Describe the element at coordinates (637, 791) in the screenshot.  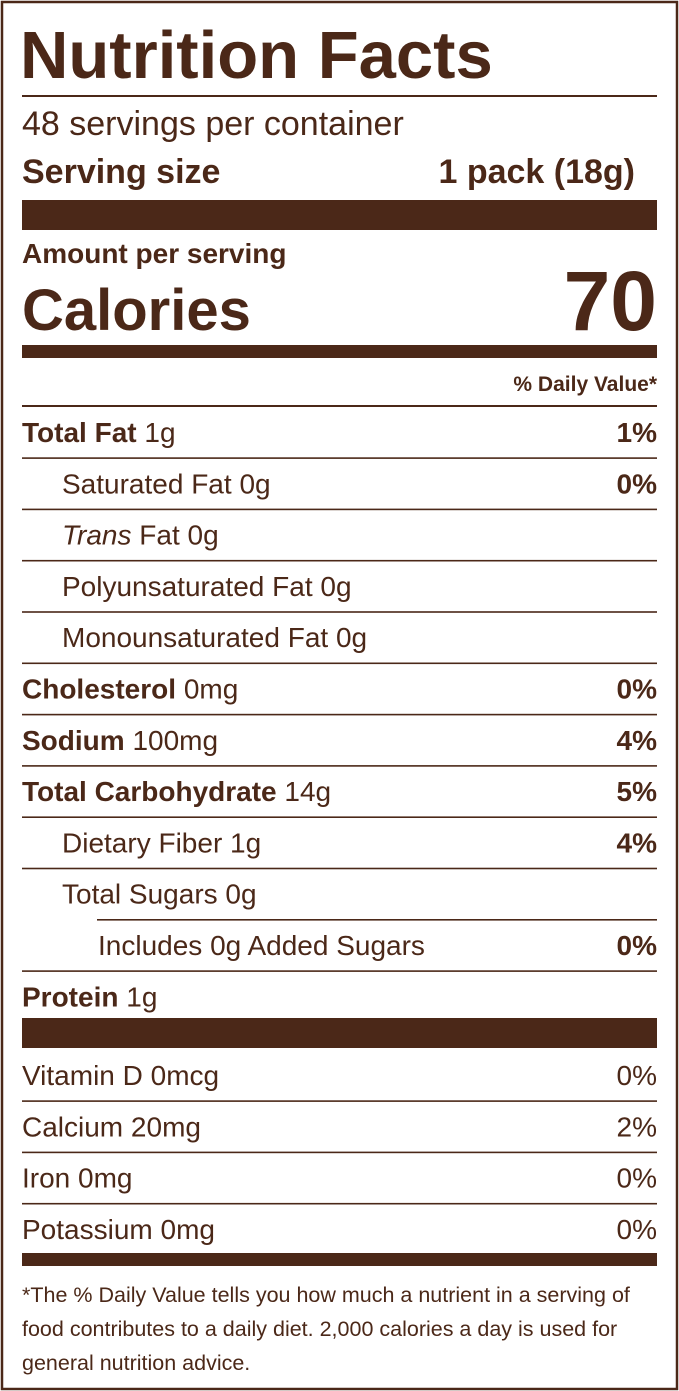
I see `daily-value: 5%` at that location.